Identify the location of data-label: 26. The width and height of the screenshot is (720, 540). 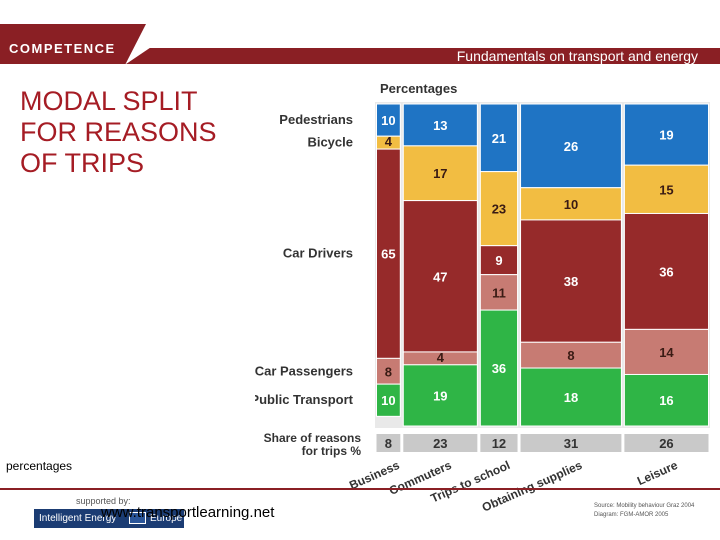
(571, 146).